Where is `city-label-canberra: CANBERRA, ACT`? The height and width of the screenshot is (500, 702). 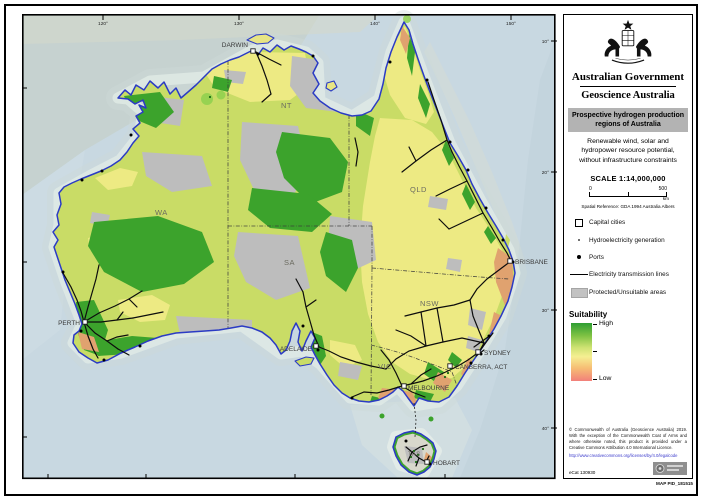 city-label-canberra: CANBERRA, ACT is located at coordinates (481, 367).